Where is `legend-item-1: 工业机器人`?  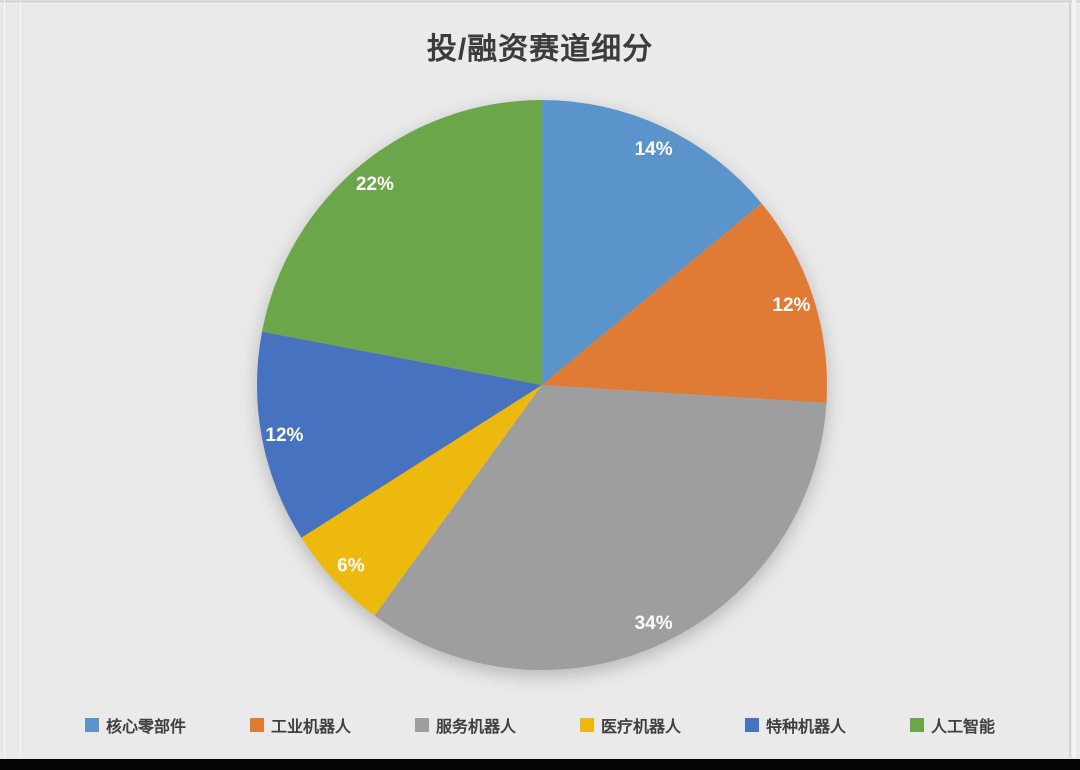
legend-item-1: 工业机器人 is located at coordinates (300, 725).